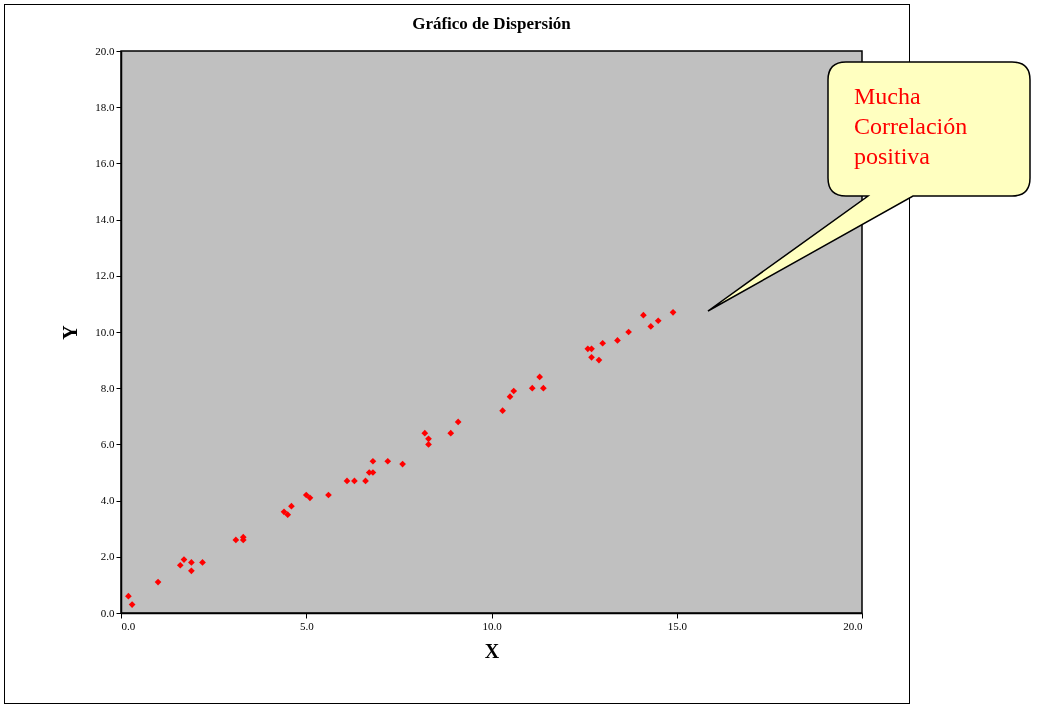 Image resolution: width=1043 pixels, height=707 pixels. Describe the element at coordinates (677, 625) in the screenshot. I see `x-tick-label: 15.0` at that location.